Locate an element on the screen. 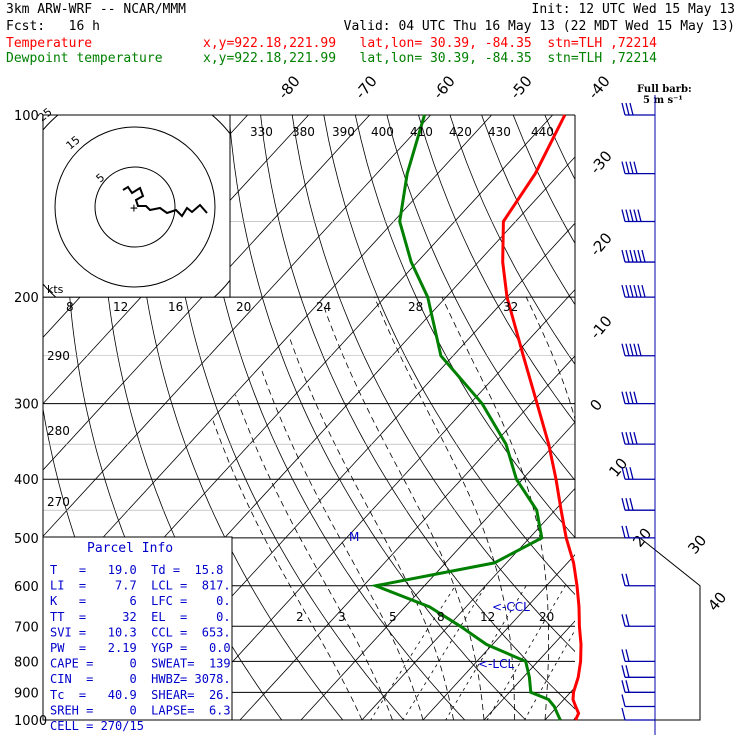 Image resolution: width=740 pixels, height=740 pixels. dry-adiabat-label: 290 is located at coordinates (58, 356).